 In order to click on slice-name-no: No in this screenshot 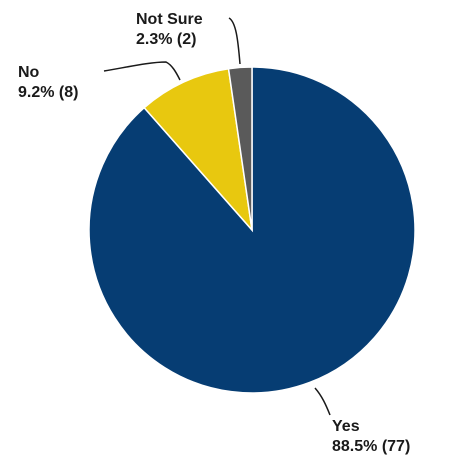, I will do `click(29, 72)`.